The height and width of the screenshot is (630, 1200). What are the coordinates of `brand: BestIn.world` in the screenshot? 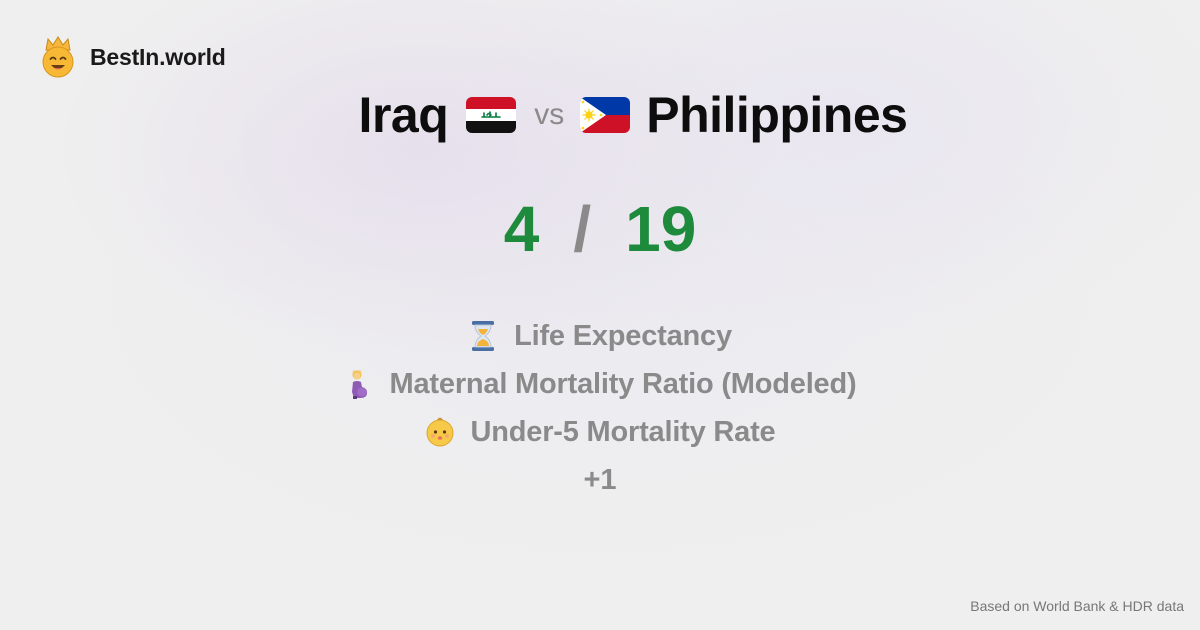 It's located at (132, 57).